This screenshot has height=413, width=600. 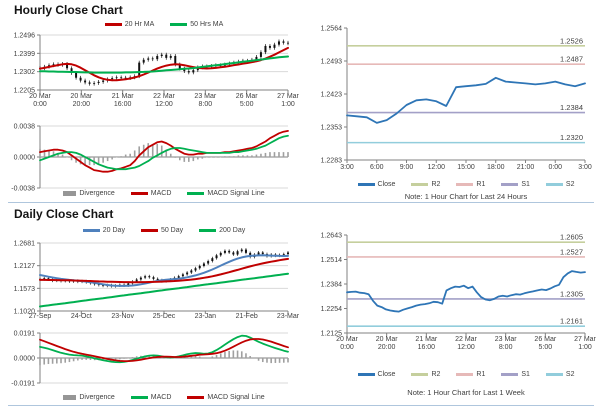 I want to click on section-divider-bottom, so click(x=301, y=405).